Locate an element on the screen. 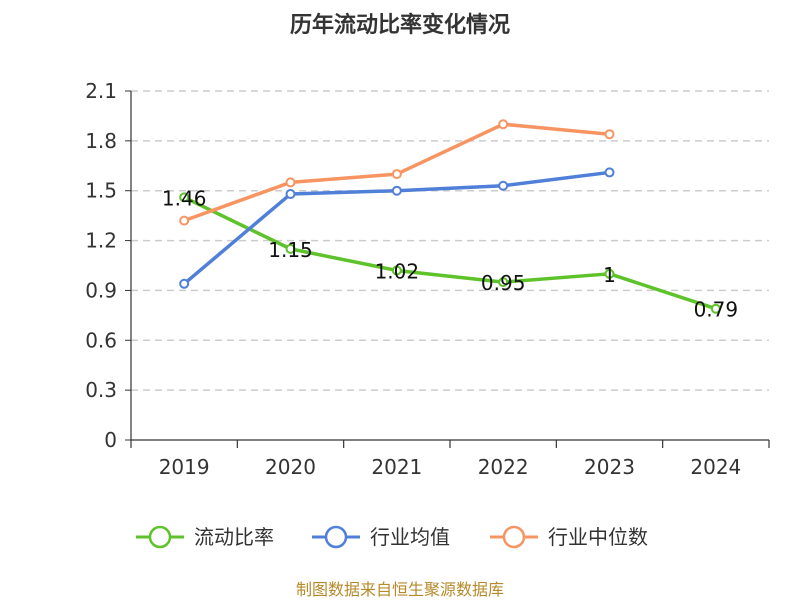 The height and width of the screenshot is (600, 800). data-label: 0.95 is located at coordinates (503, 283).